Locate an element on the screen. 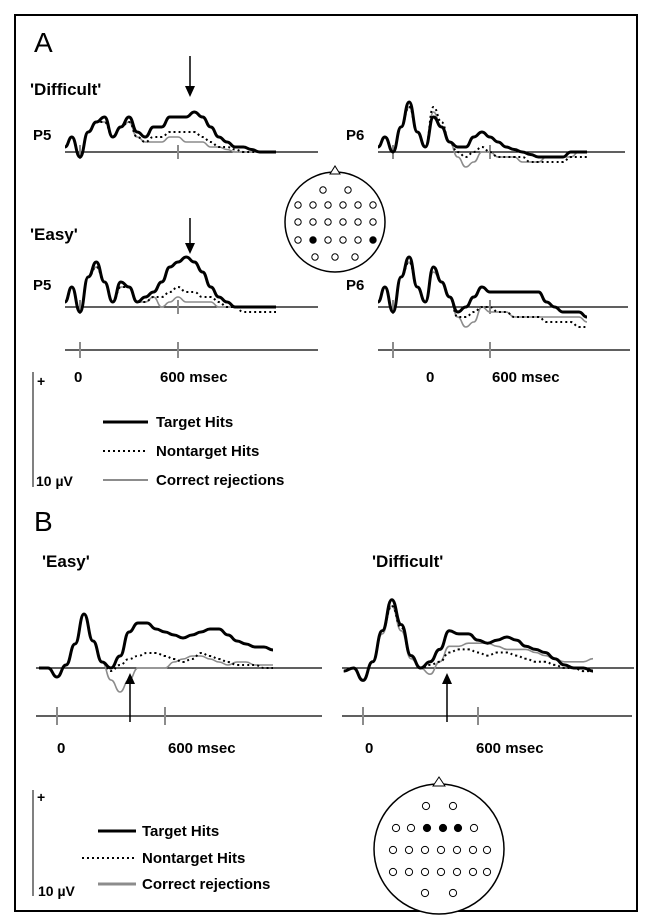  panel-b-nose-icon is located at coordinates (439, 781).